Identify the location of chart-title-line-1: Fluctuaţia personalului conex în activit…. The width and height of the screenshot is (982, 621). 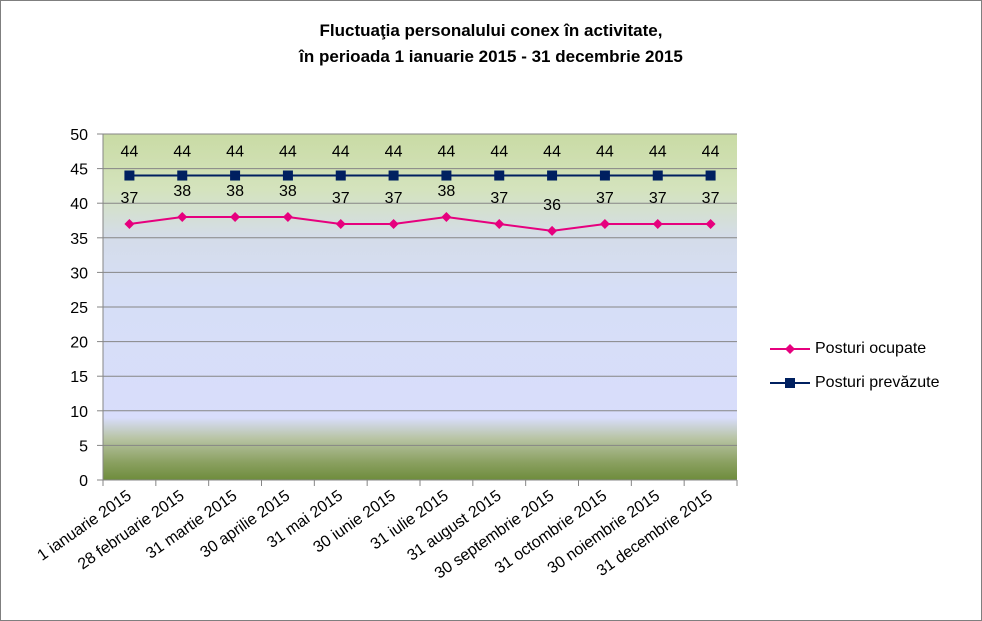
(491, 30).